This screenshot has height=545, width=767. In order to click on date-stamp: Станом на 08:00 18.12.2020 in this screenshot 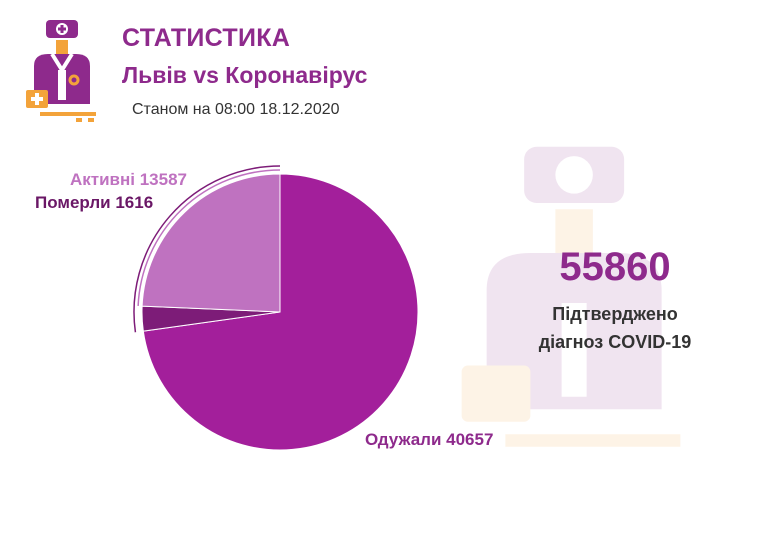, I will do `click(236, 109)`.